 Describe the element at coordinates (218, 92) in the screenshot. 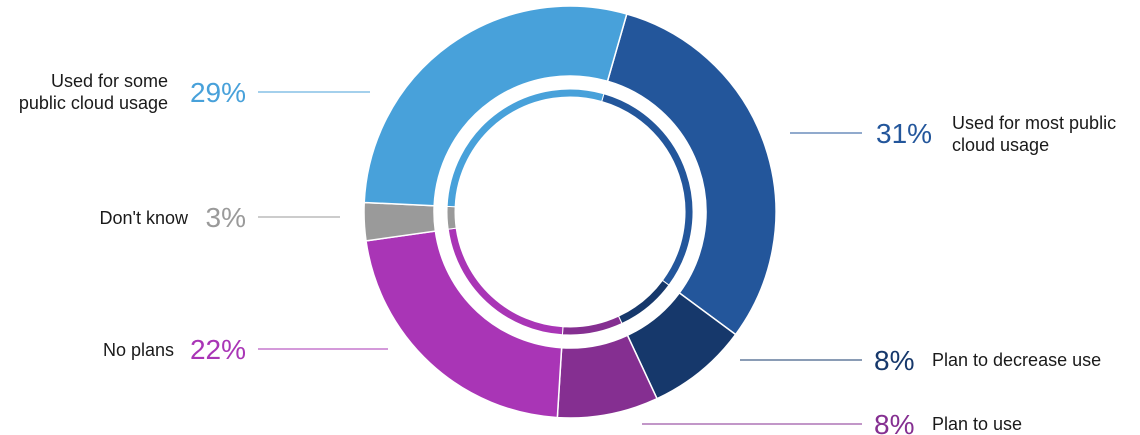

I see `percent-label-used-for-some-public-cloud-usage: 29%` at that location.